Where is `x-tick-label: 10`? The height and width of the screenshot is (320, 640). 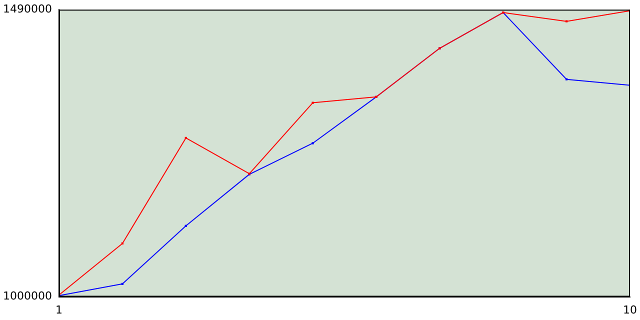
x-tick-label: 10 is located at coordinates (630, 309).